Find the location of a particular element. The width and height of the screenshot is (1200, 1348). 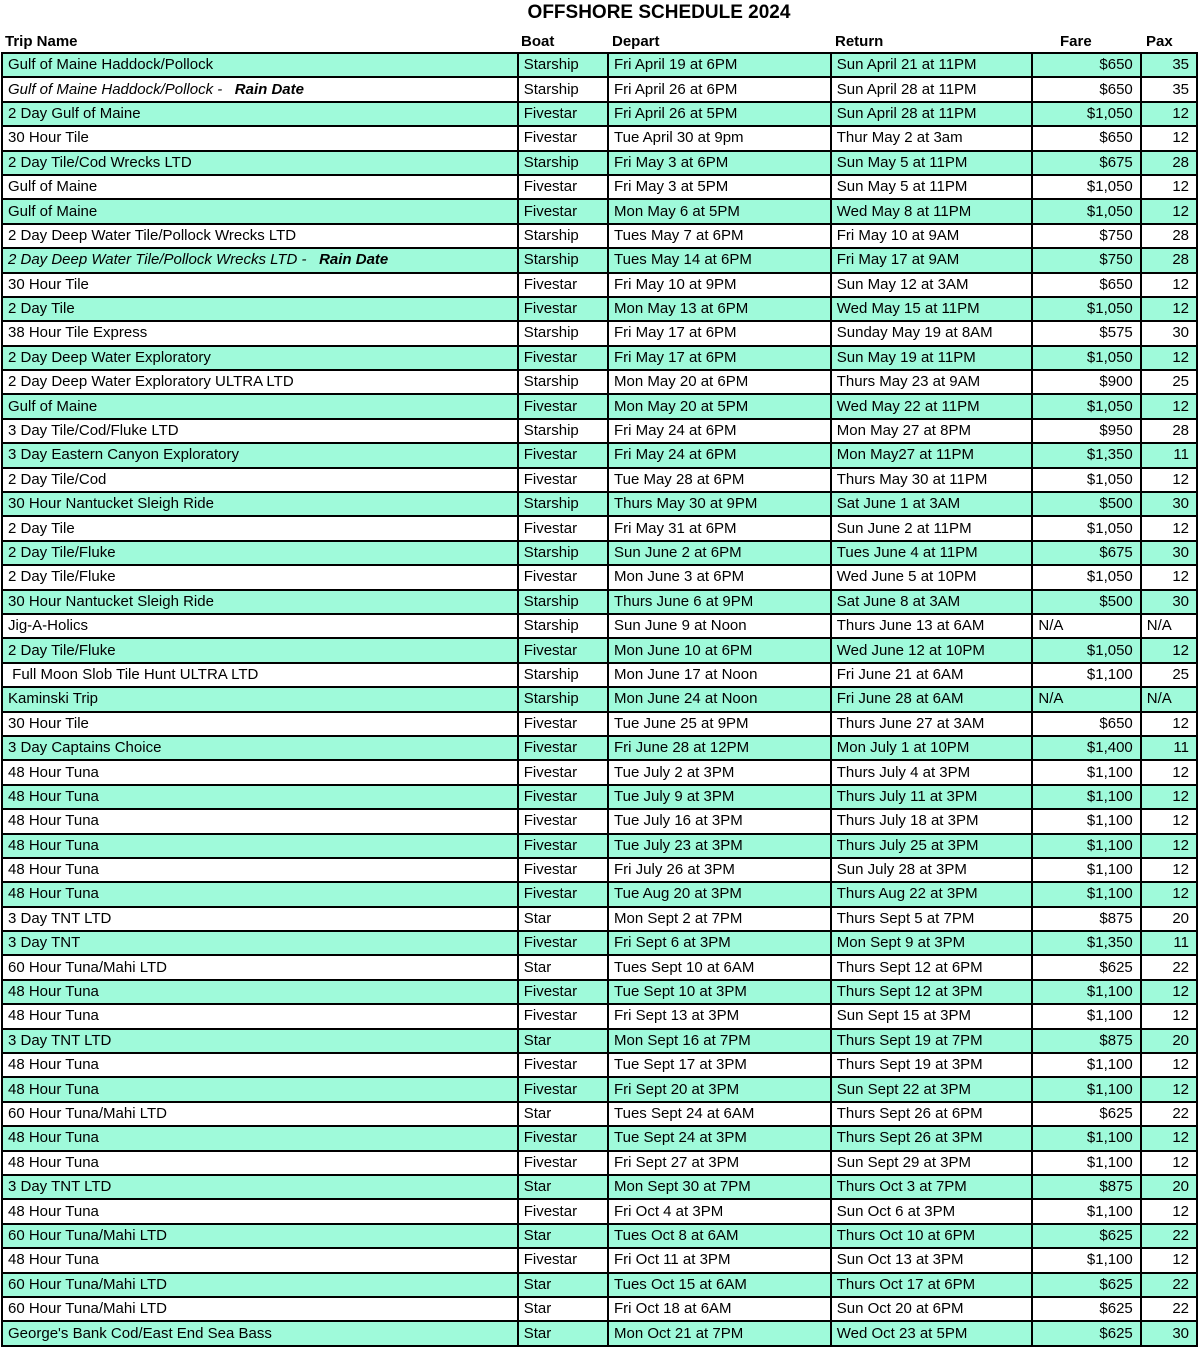

return-cell: Thurs Sept 12 at 3PM is located at coordinates (931, 992).